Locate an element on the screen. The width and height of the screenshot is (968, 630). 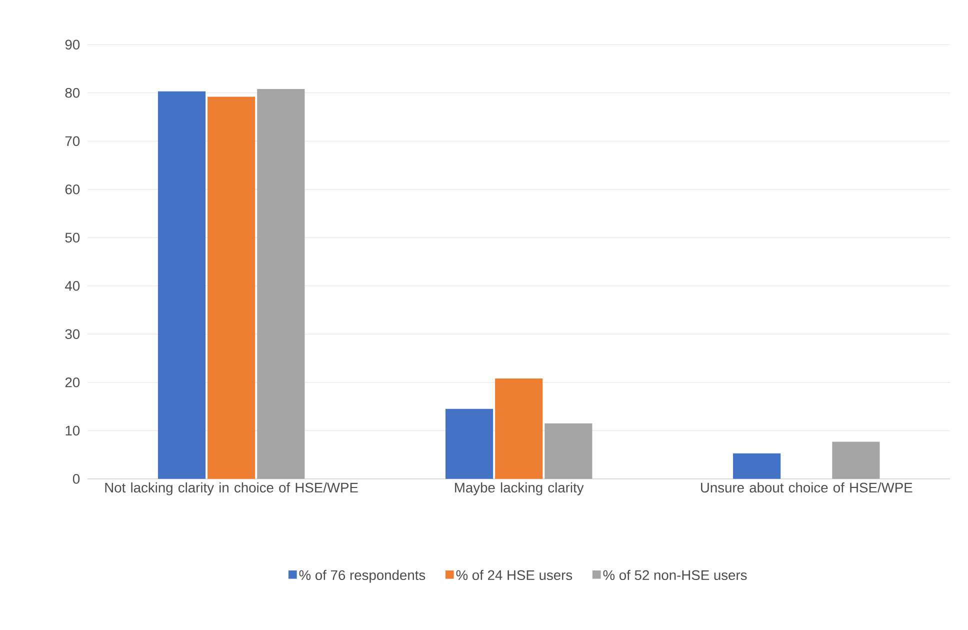
x-tick-label: Unsure about choice of HSE/WPE is located at coordinates (806, 487).